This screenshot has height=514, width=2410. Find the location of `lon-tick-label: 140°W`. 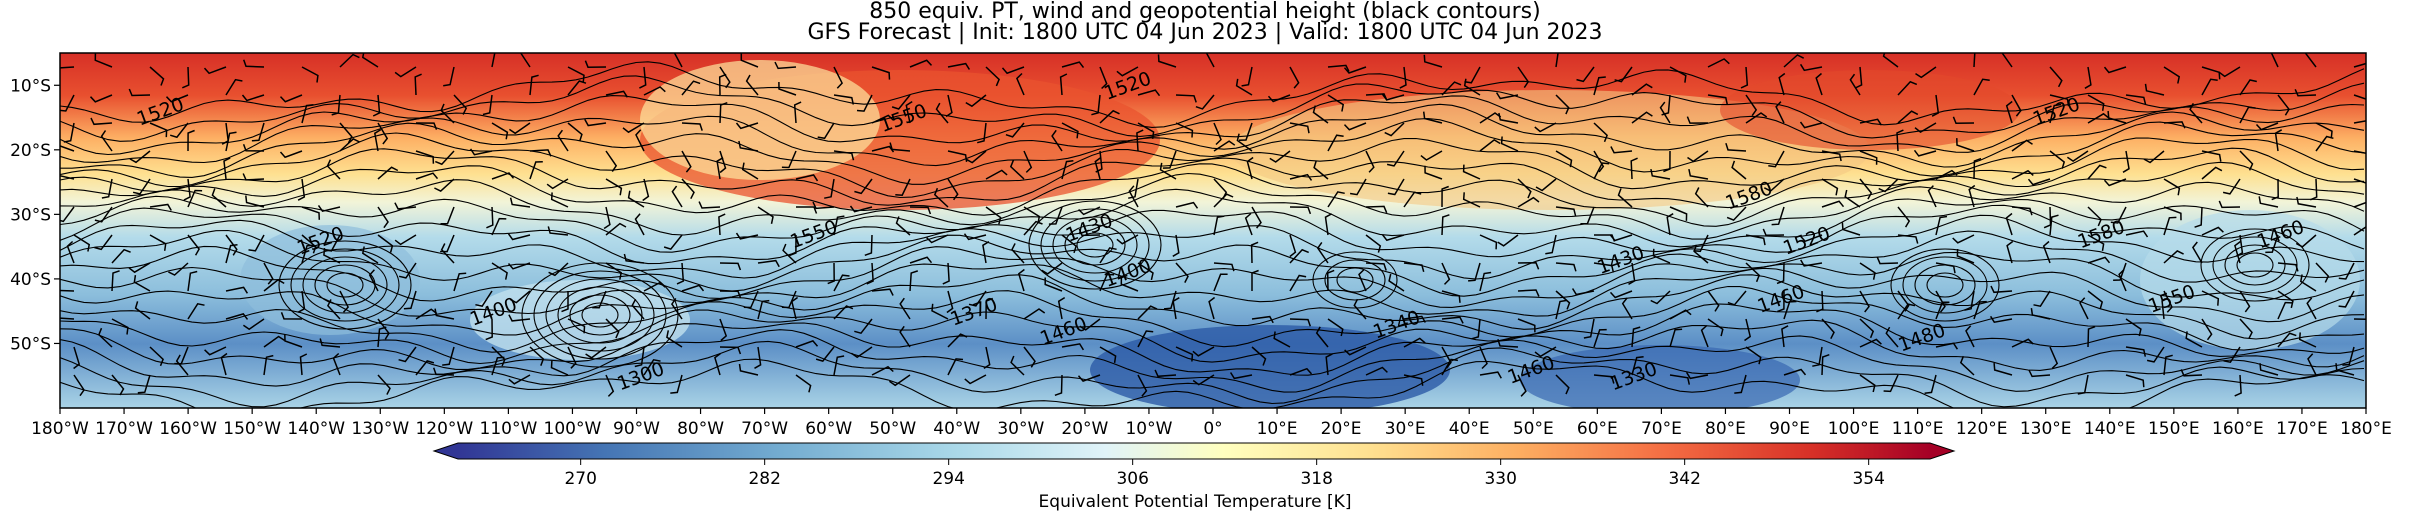

lon-tick-label: 140°W is located at coordinates (316, 429).